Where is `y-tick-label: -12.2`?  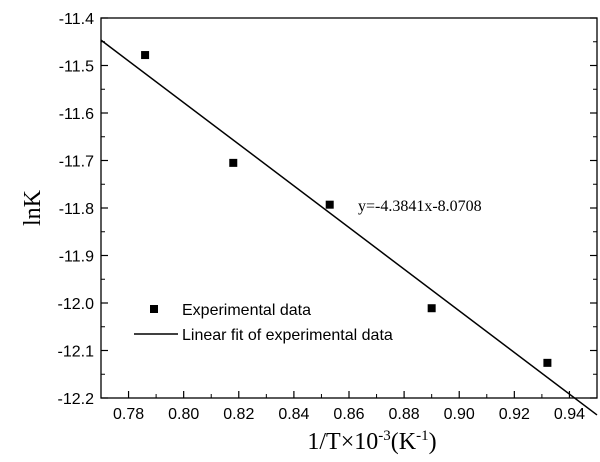
y-tick-label: -12.2 is located at coordinates (76, 399).